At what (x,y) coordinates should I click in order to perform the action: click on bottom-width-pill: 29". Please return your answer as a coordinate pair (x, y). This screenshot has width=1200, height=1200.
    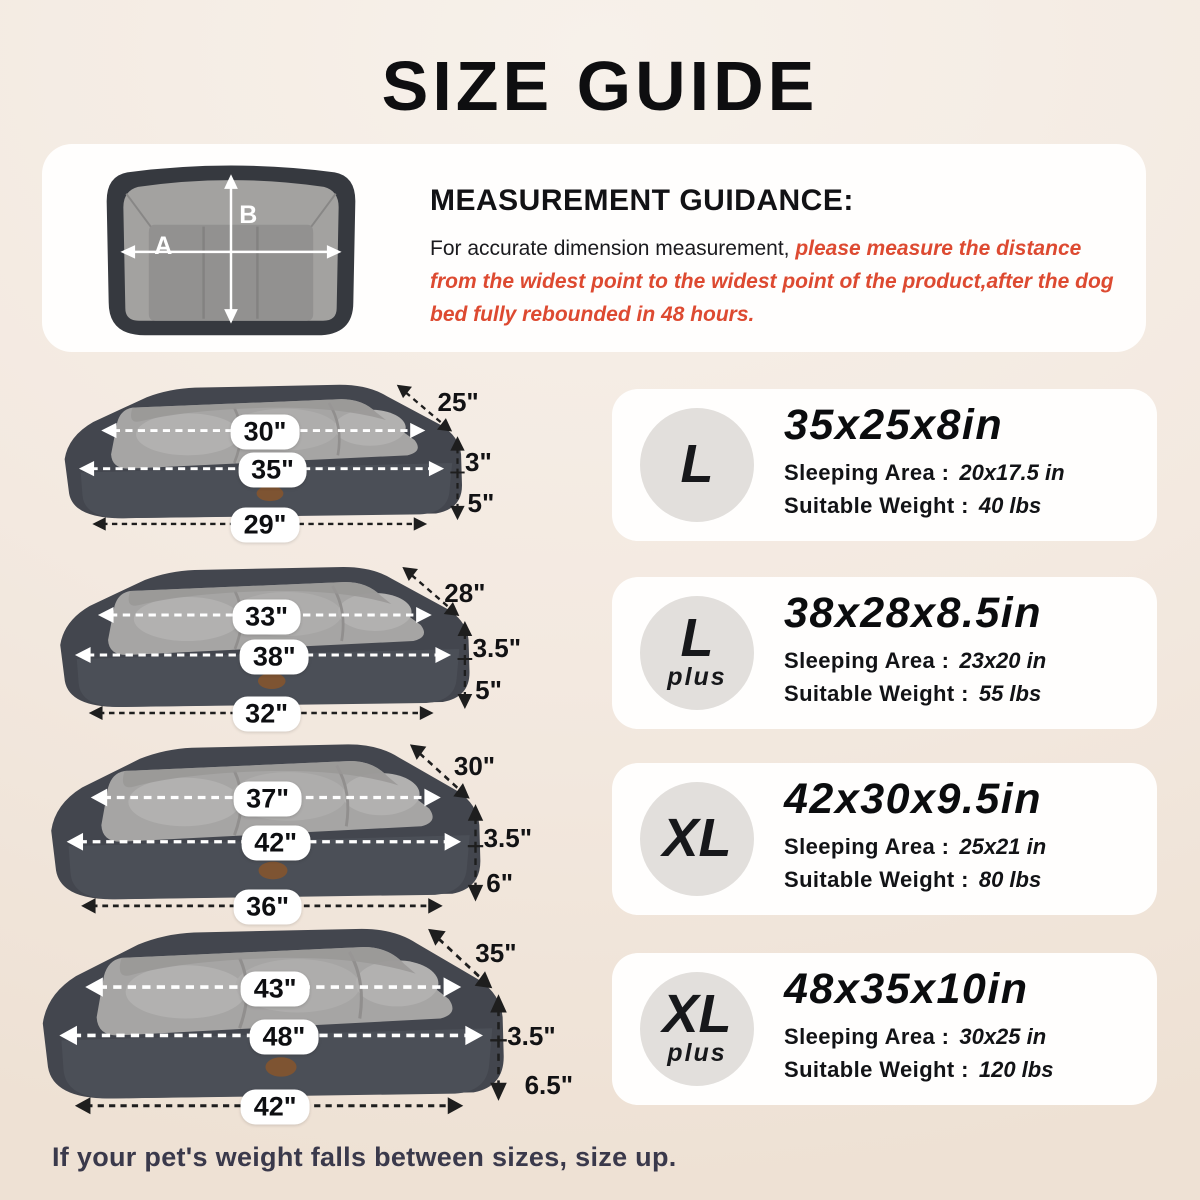
    Looking at the image, I should click on (265, 525).